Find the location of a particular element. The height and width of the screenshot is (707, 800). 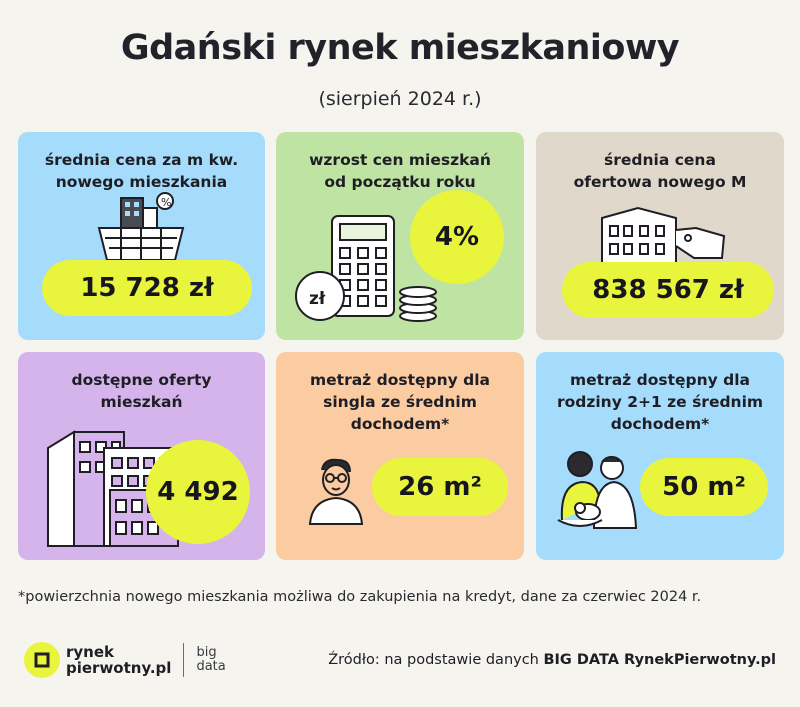

value-pill: 26 m² is located at coordinates (440, 487).